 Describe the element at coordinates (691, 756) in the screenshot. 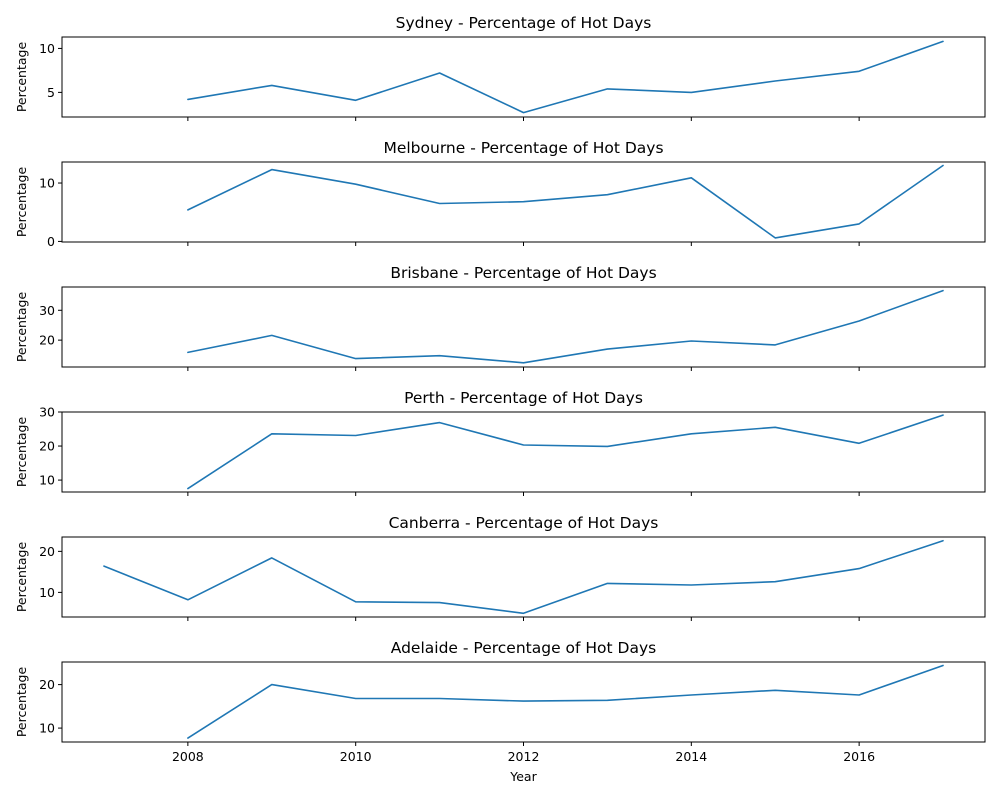

I see `x-tick-label: 2014` at that location.